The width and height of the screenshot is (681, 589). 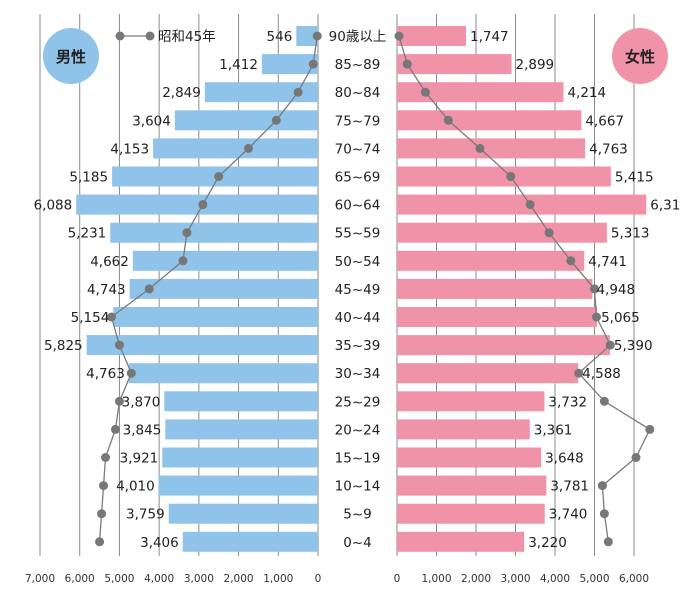 I want to click on age-group-label: 75~79, so click(x=358, y=121).